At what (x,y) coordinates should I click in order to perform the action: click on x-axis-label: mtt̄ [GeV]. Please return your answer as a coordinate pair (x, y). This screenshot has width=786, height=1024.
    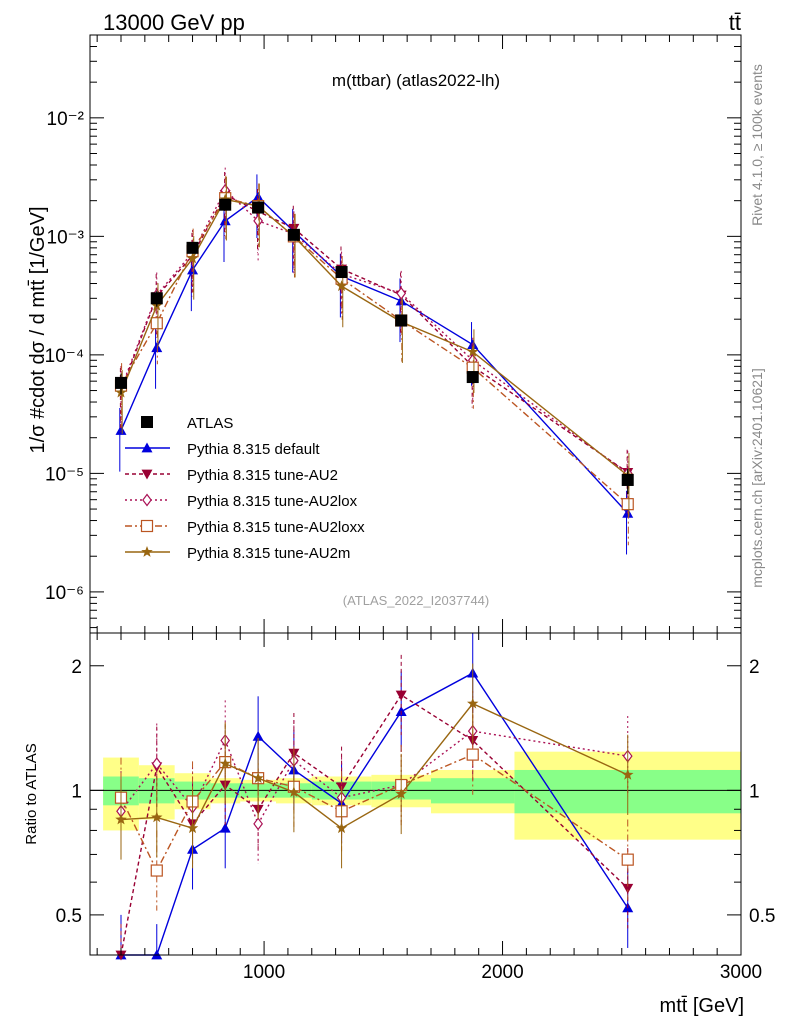
    Looking at the image, I should click on (702, 1006).